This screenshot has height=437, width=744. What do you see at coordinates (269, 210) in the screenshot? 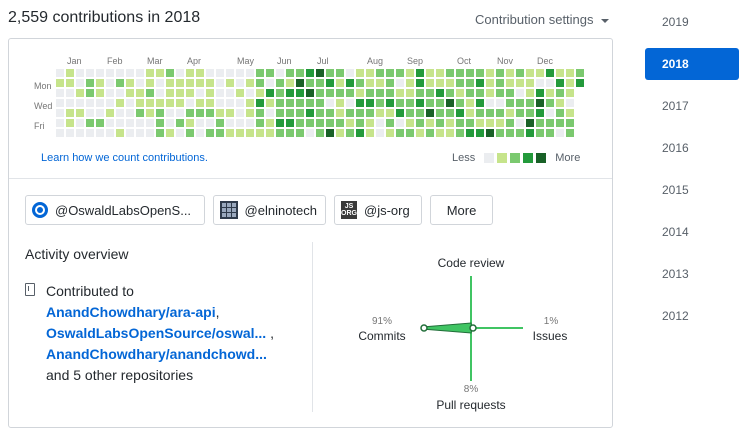
I see `org-button-elninotech: @elninotech` at bounding box center [269, 210].